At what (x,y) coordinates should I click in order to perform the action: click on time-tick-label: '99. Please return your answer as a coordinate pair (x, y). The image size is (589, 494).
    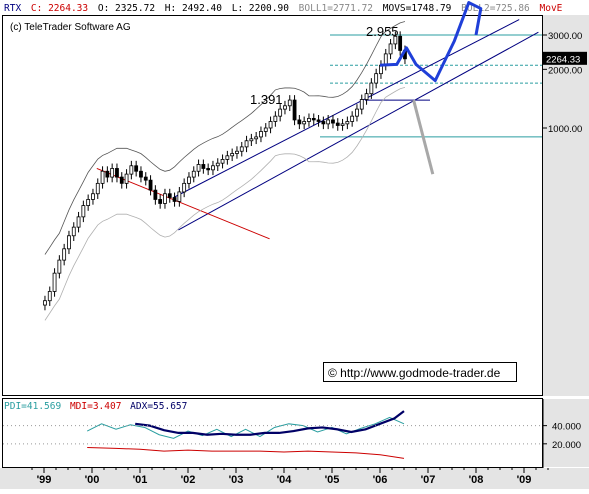
    Looking at the image, I should click on (44, 480).